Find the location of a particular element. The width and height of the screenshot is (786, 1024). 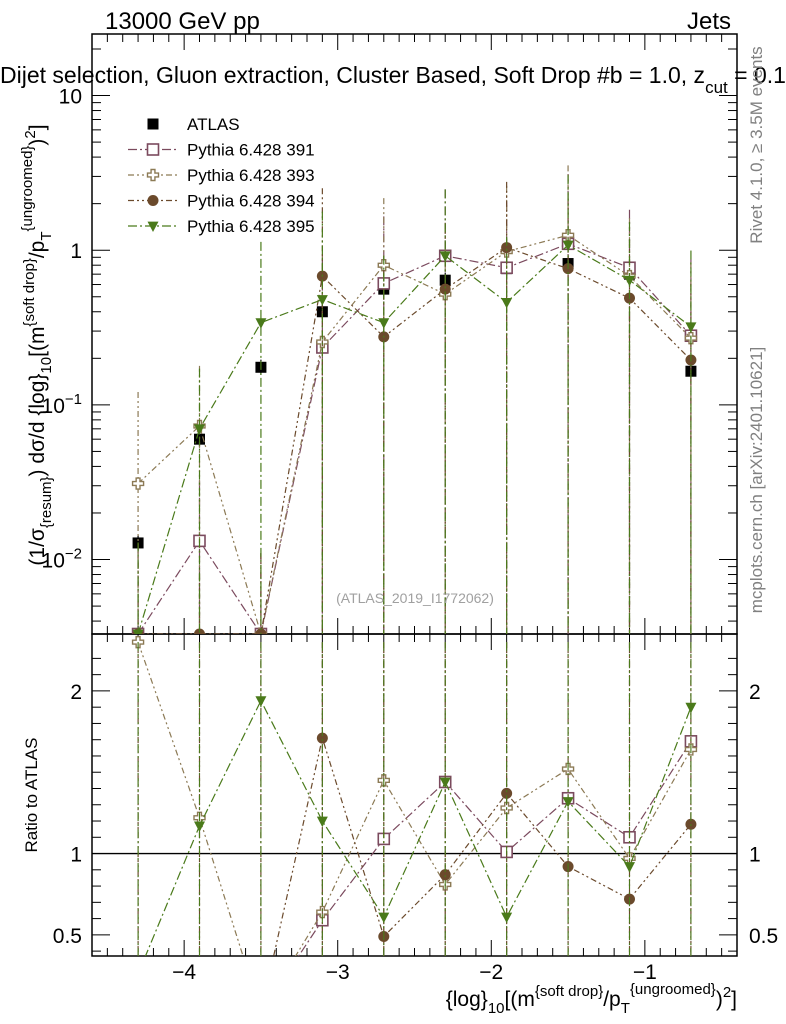

ratio-tick-label-right: 1 is located at coordinates (755, 855).